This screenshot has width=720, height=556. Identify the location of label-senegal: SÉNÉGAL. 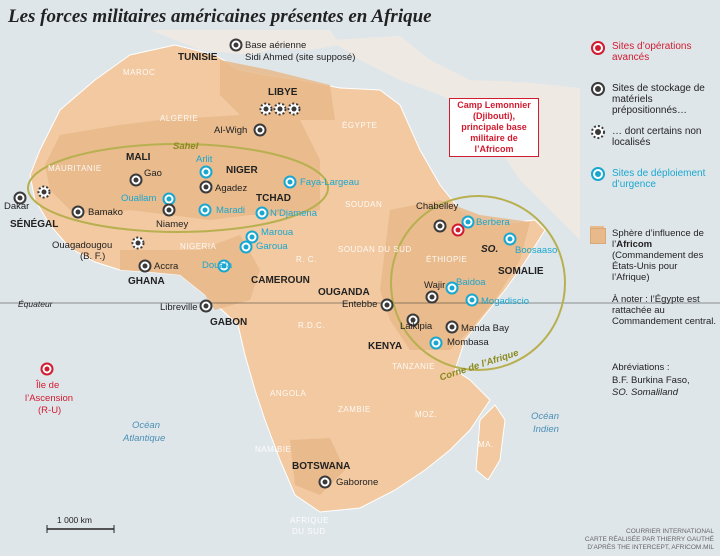
(34, 224).